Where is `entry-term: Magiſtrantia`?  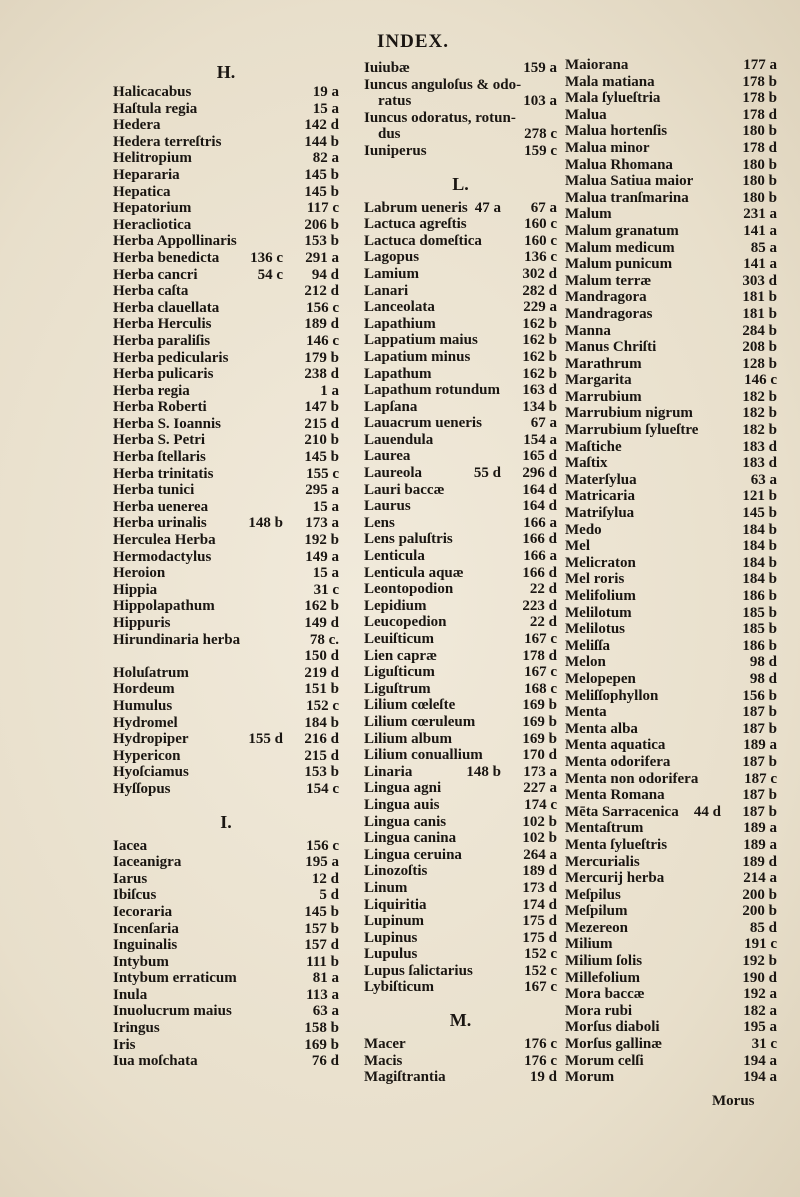
entry-term: Magiſtrantia is located at coordinates (405, 1077).